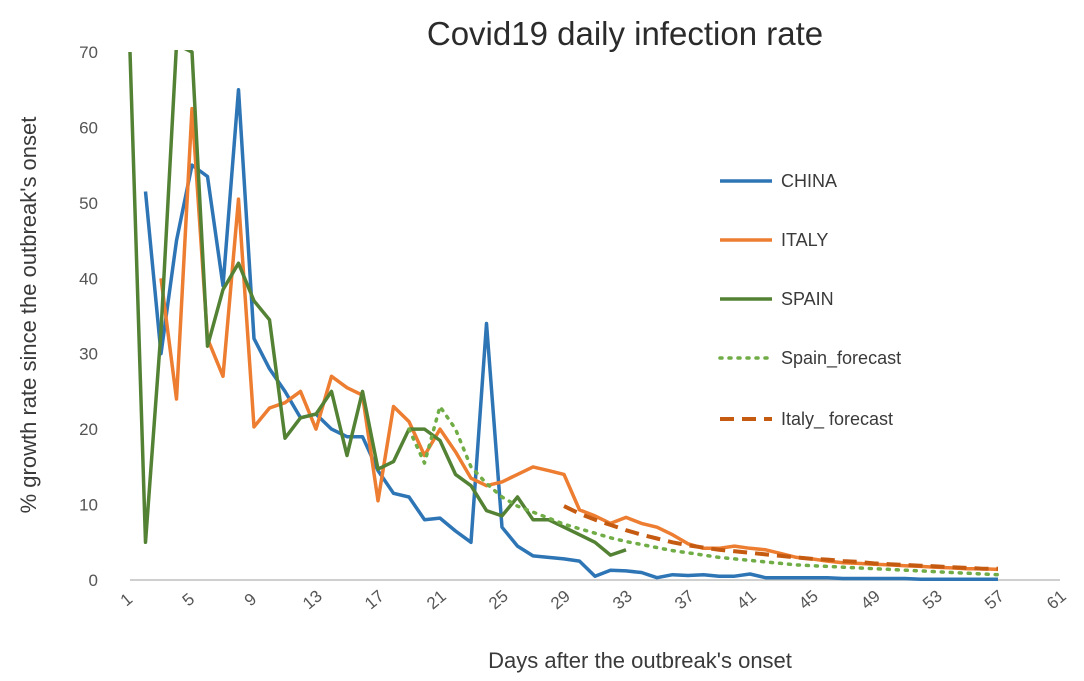 The height and width of the screenshot is (681, 1084). I want to click on x-tick-label: 57, so click(994, 599).